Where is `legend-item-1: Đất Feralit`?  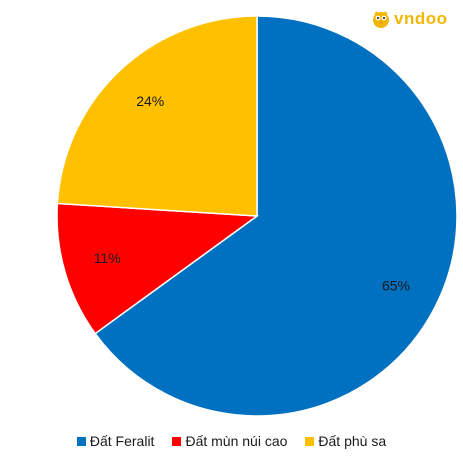
legend-item-1: Đất Feralit is located at coordinates (115, 441).